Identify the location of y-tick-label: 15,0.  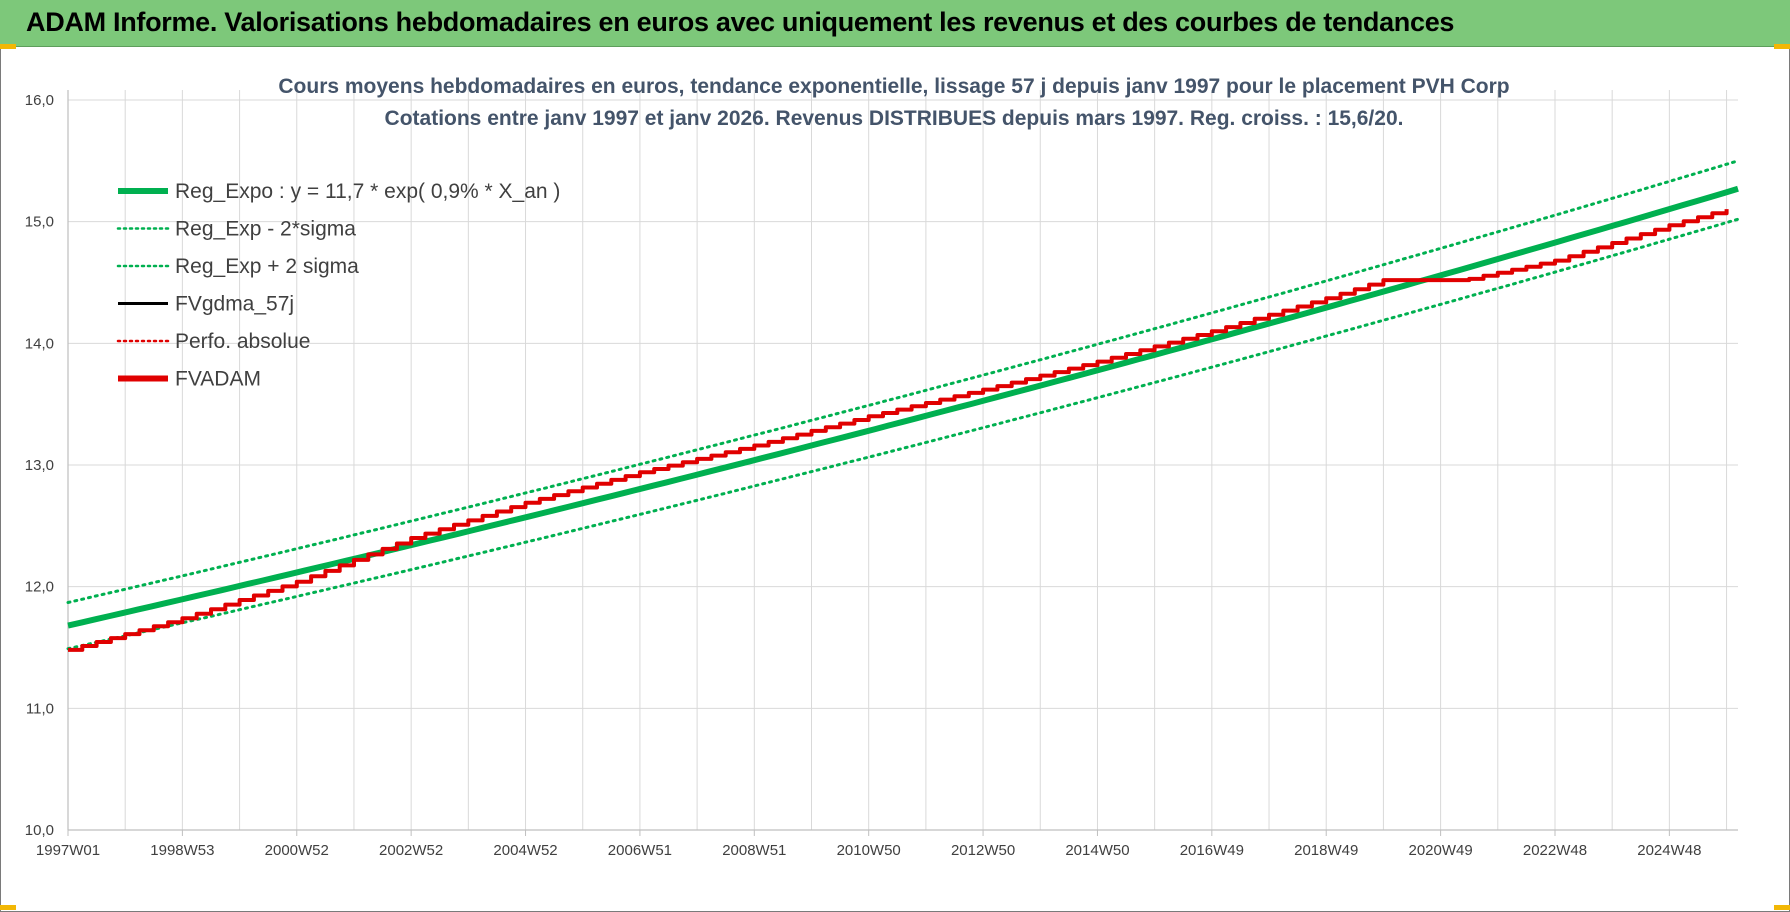
(39, 222).